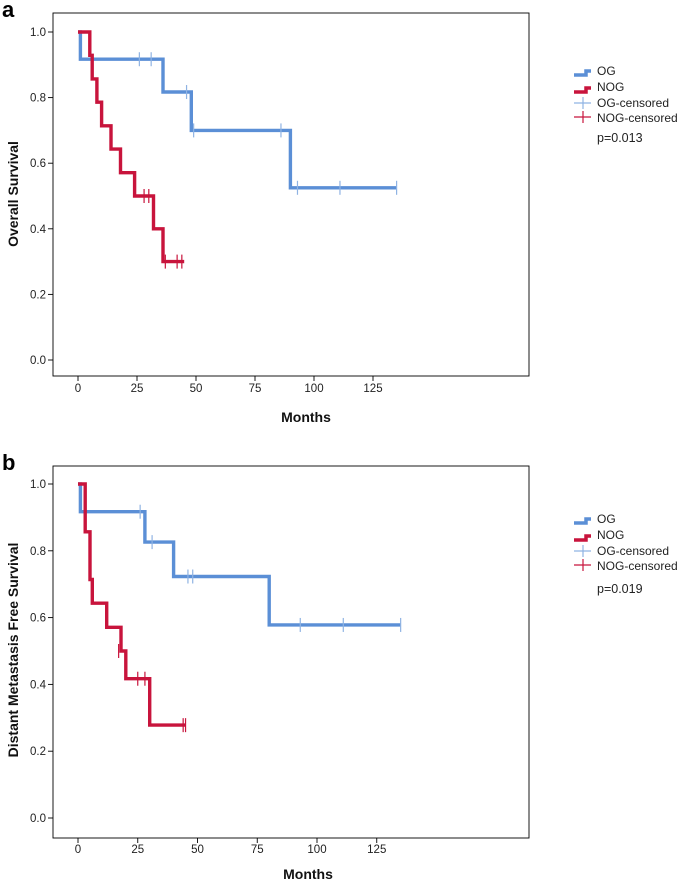 The height and width of the screenshot is (882, 685). What do you see at coordinates (13, 194) in the screenshot?
I see `panel-a-y-axis-title: Overall Survival` at bounding box center [13, 194].